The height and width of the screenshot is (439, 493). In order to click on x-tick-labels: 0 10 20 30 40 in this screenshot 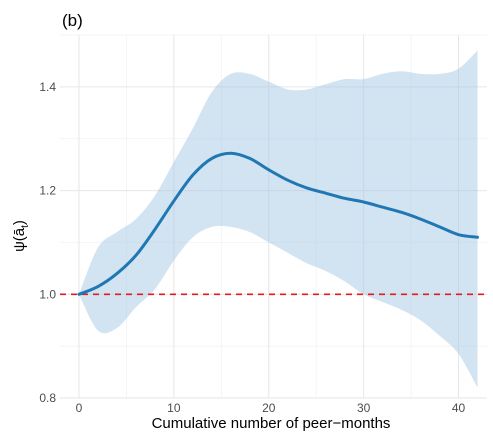, I will do `click(271, 408)`.